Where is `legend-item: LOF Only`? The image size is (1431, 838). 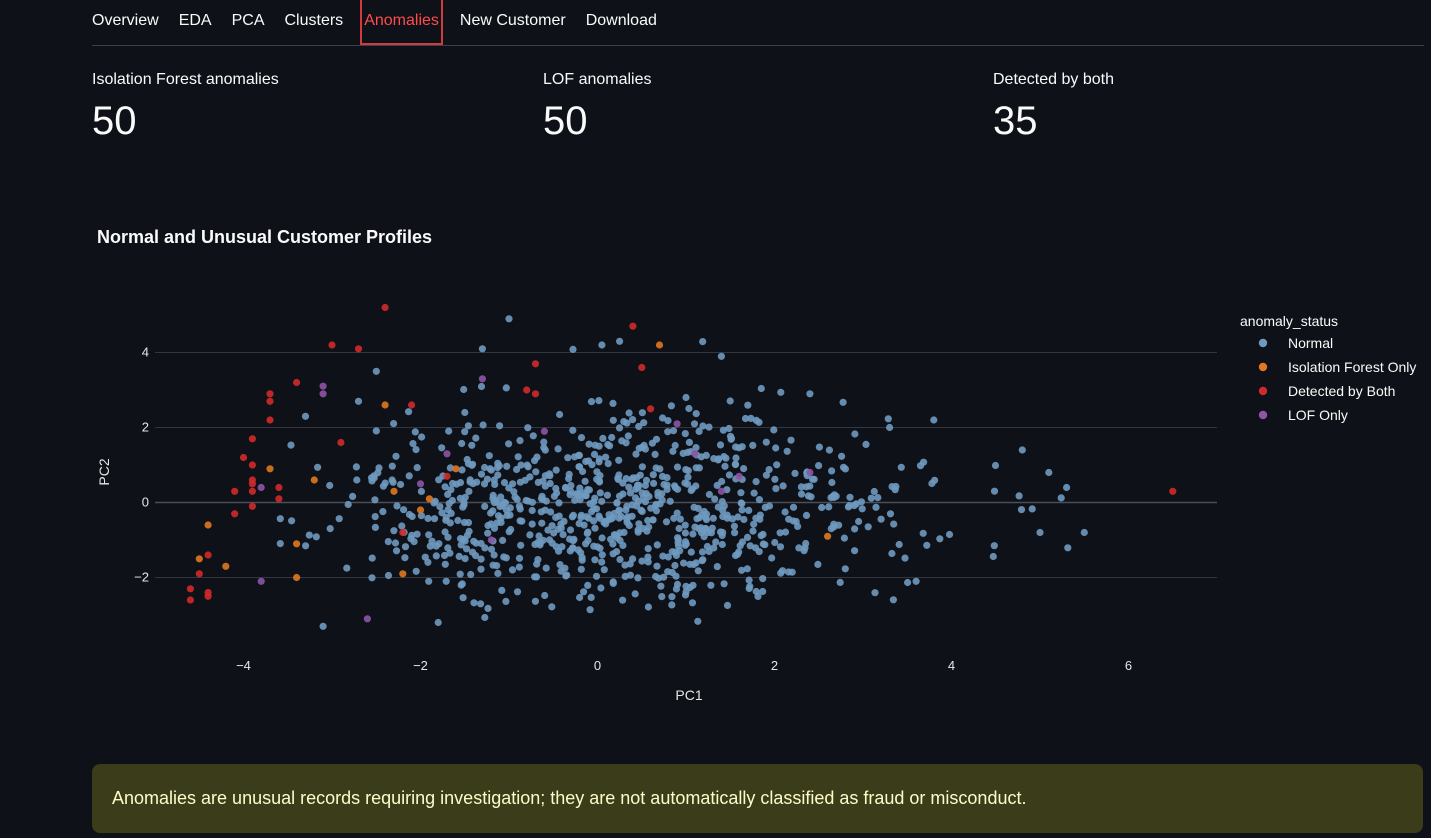 legend-item: LOF Only is located at coordinates (1318, 415).